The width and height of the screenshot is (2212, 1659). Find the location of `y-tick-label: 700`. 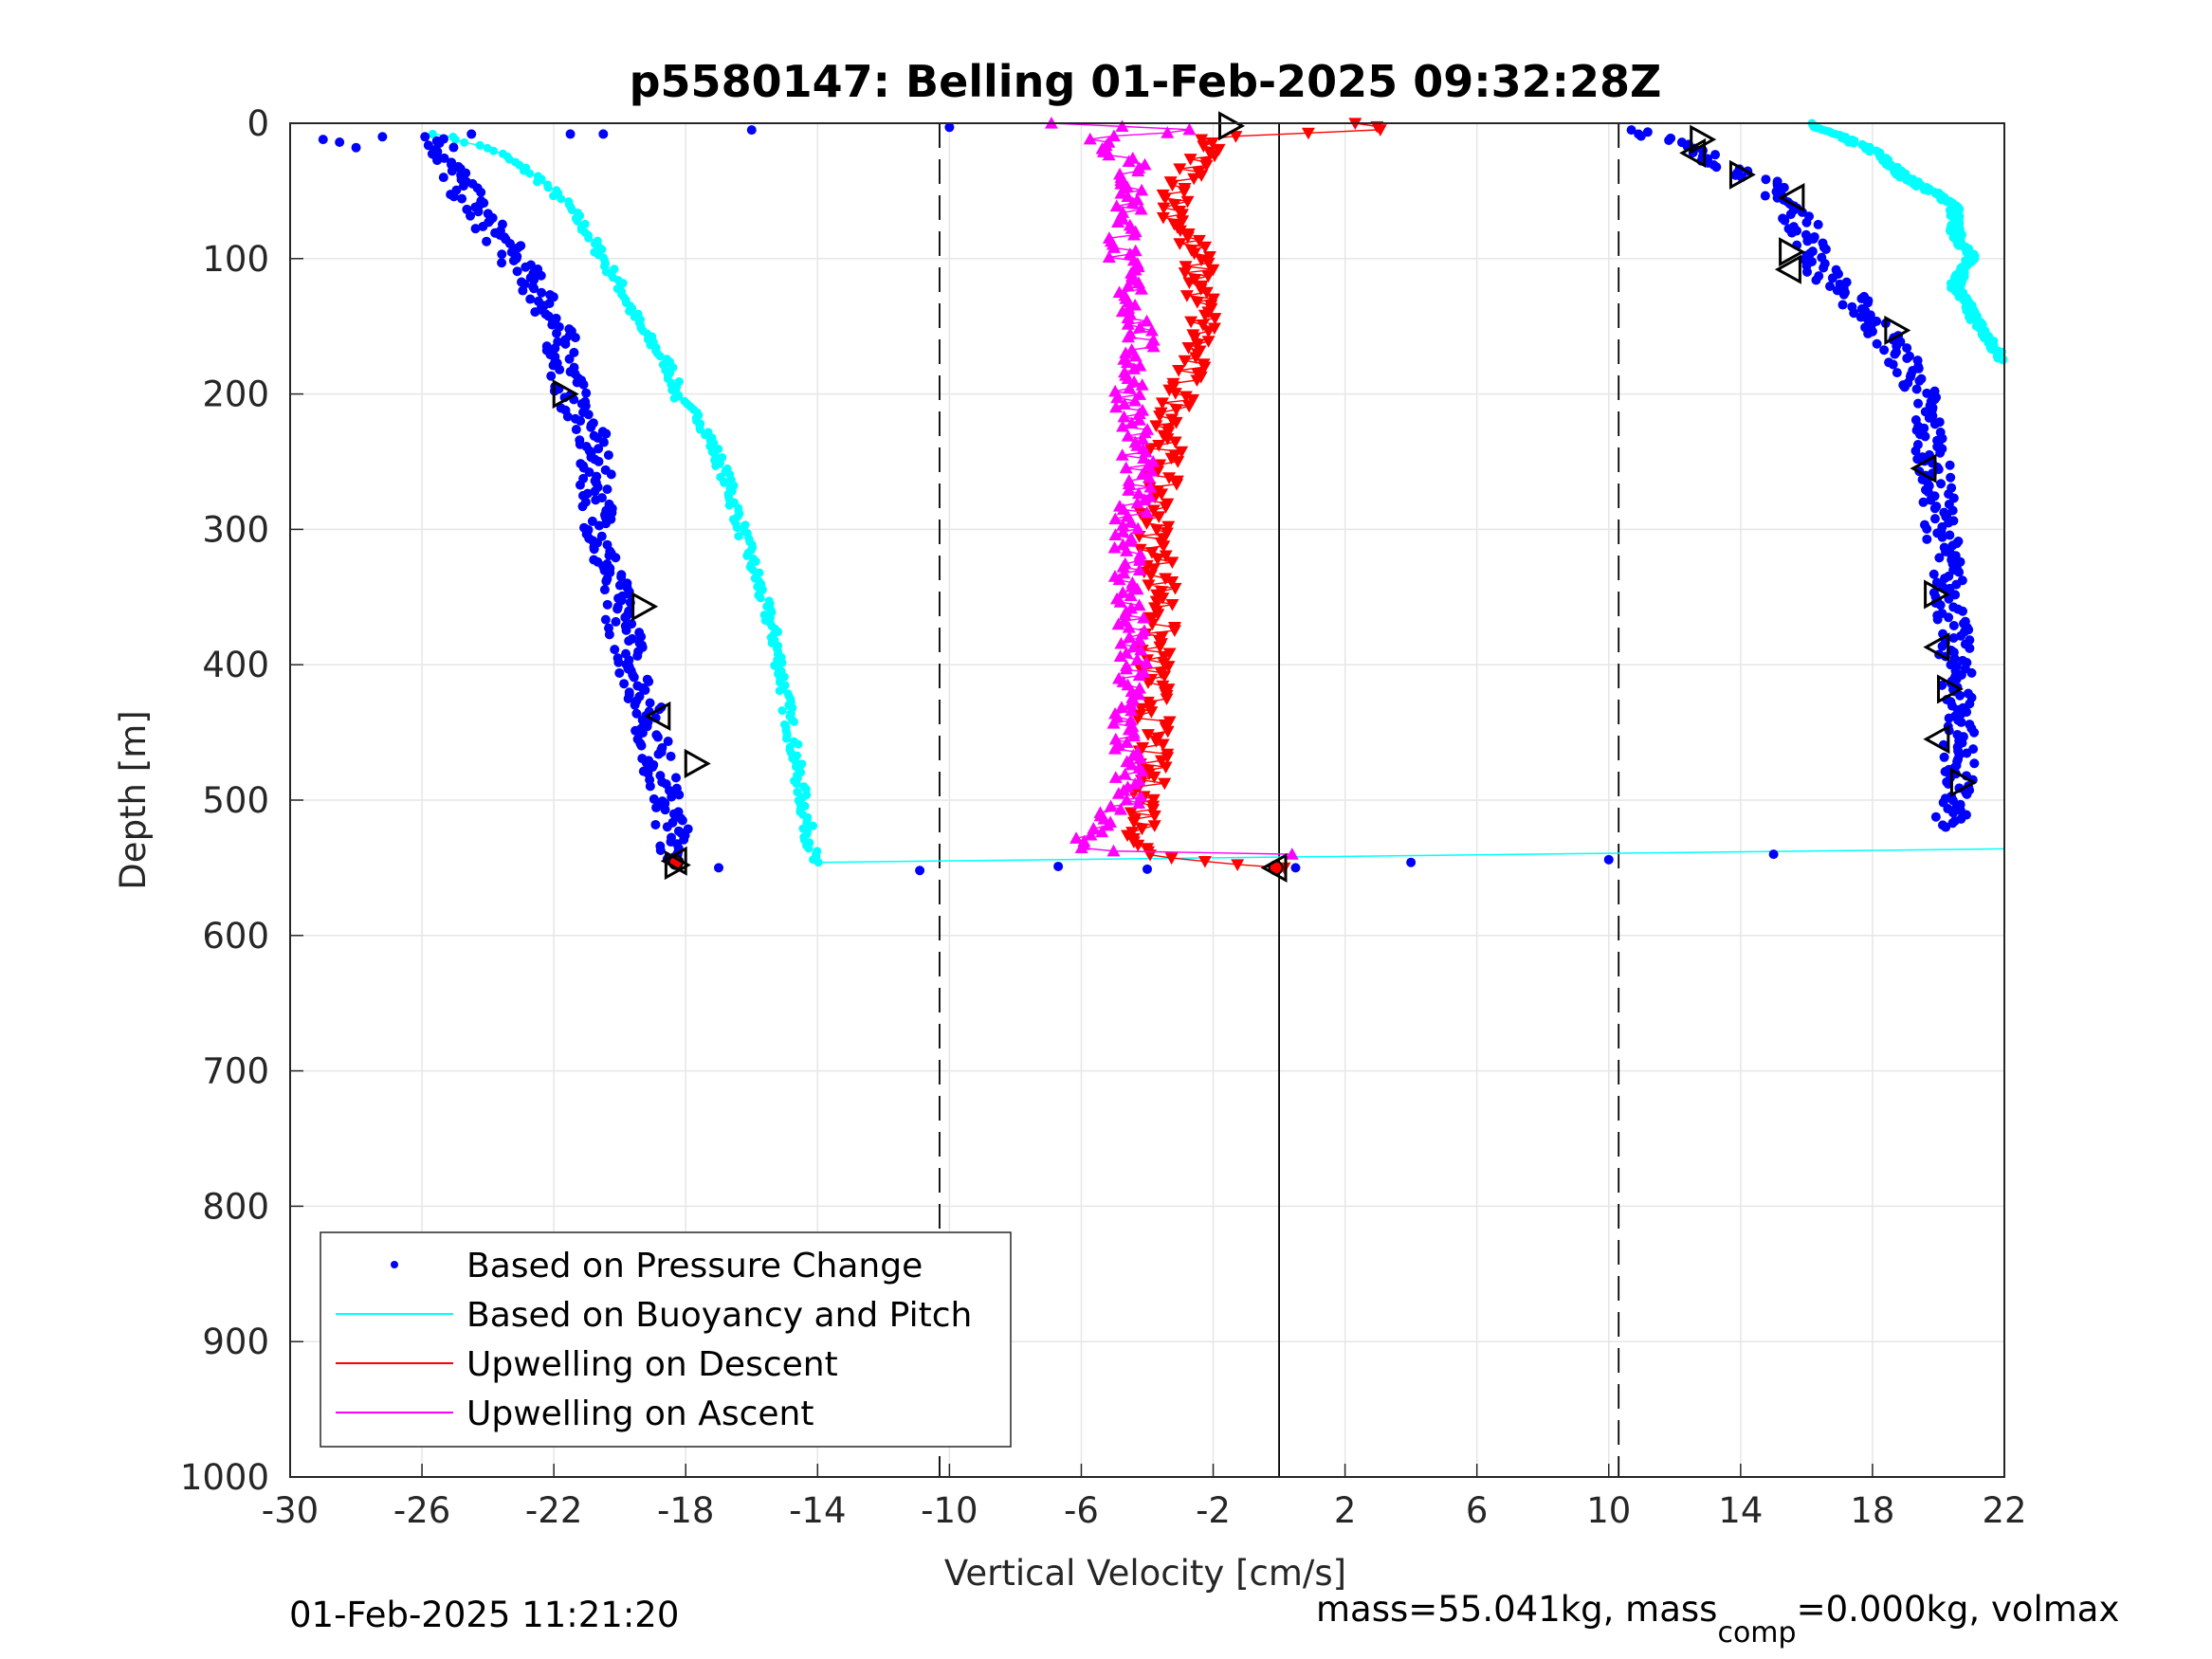

y-tick-label: 700 is located at coordinates (235, 1071).